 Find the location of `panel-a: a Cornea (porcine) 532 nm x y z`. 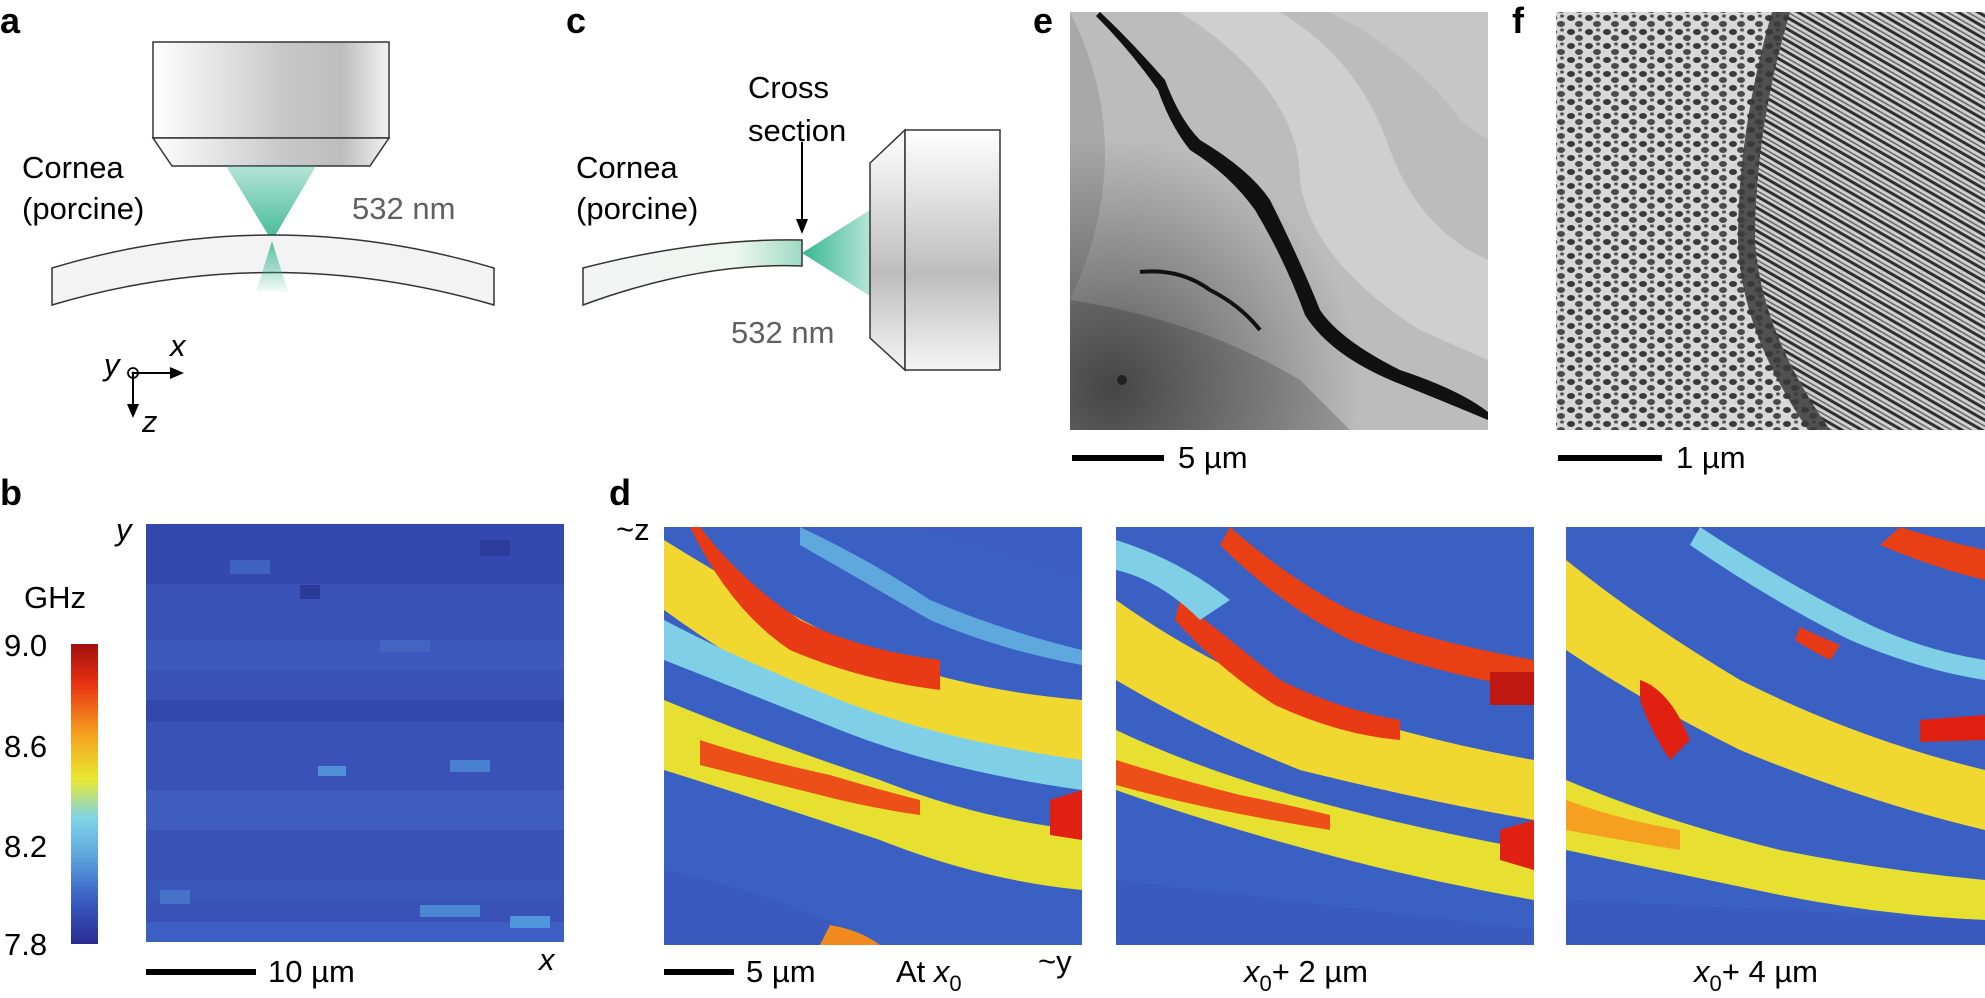

panel-a: a Cornea (porcine) 532 nm x y z is located at coordinates (247, 219).